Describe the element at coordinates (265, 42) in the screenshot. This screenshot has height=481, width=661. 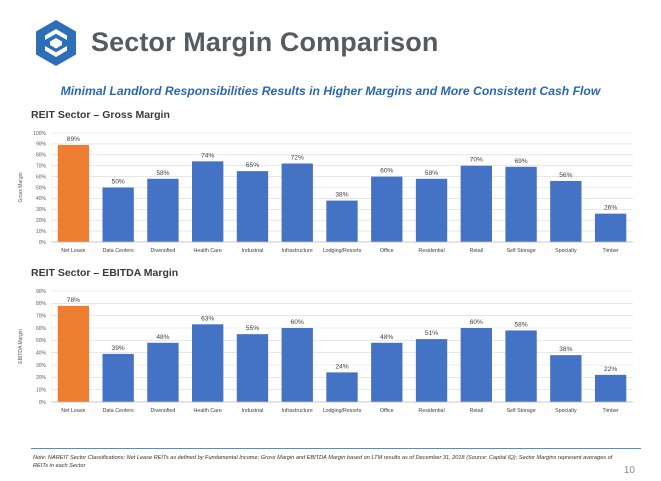
I see `page-title: Sector Margin Comparison` at that location.